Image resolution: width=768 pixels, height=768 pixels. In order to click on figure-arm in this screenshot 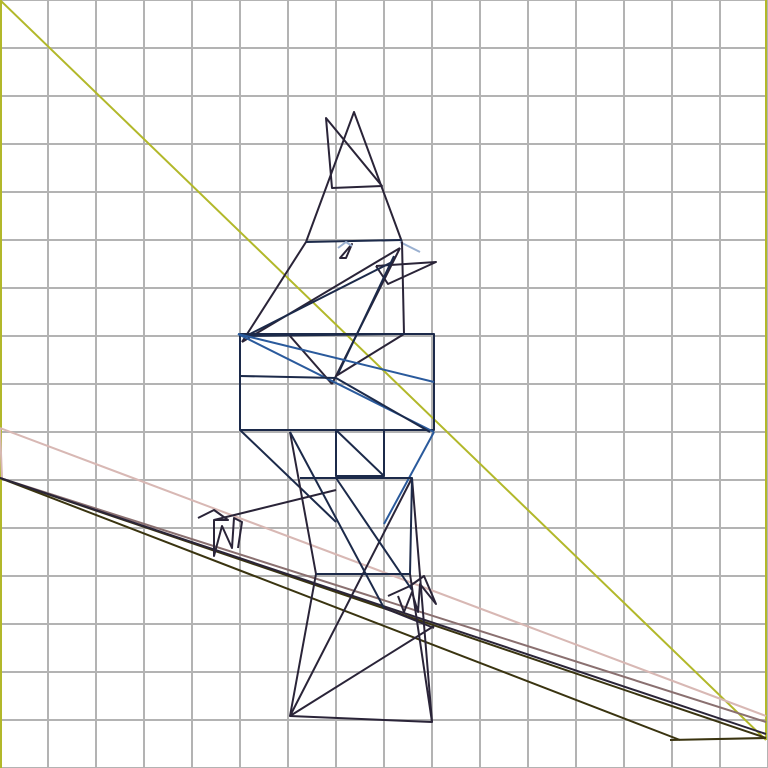, I will do `click(317, 551)`.